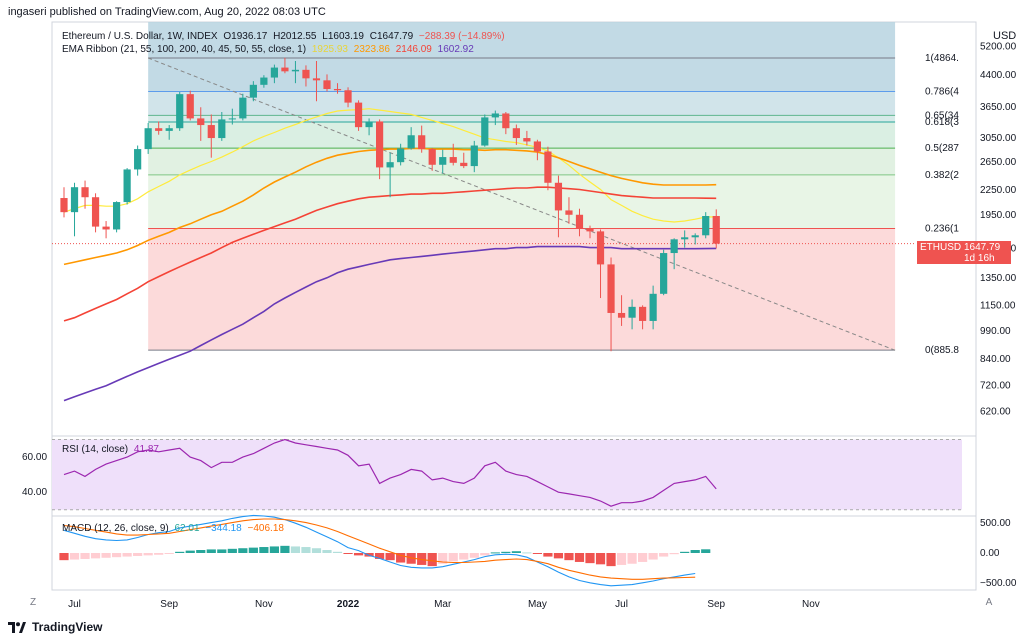 The height and width of the screenshot is (640, 1024). Describe the element at coordinates (942, 148) in the screenshot. I see `fib-level-label: 0.5(287` at that location.